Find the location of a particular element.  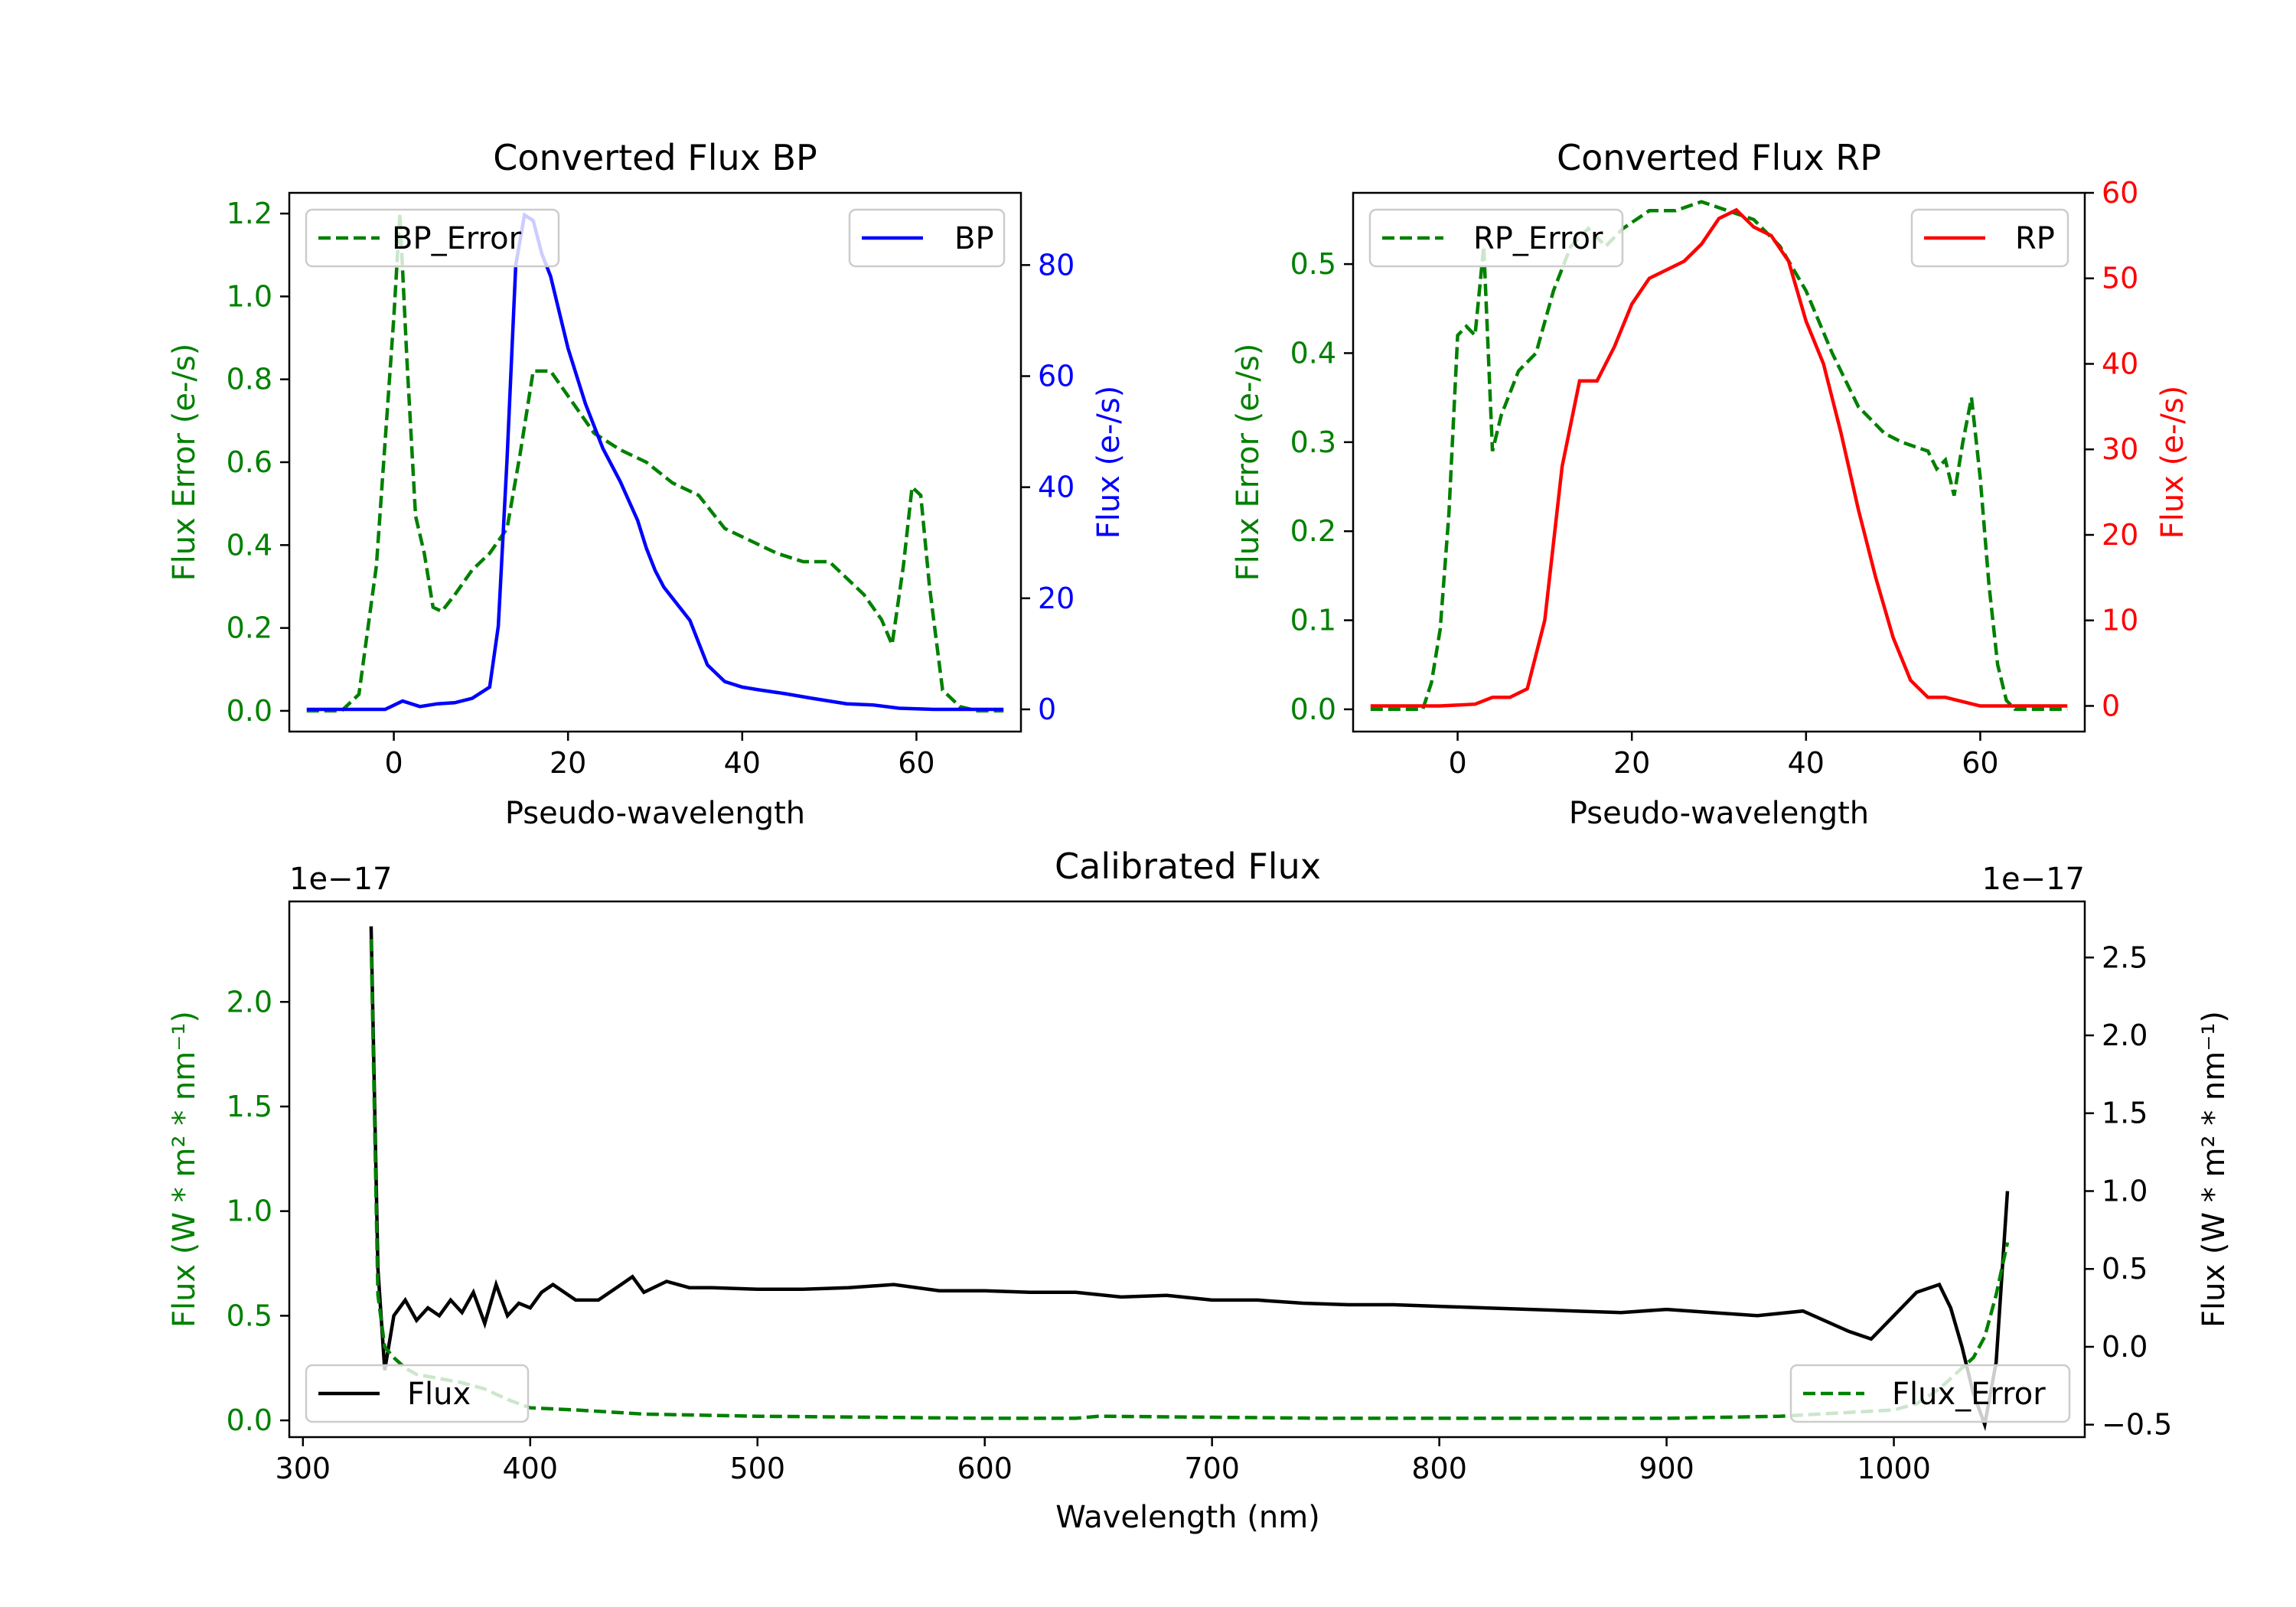

flux-error-legend-box is located at coordinates (1930, 1393).